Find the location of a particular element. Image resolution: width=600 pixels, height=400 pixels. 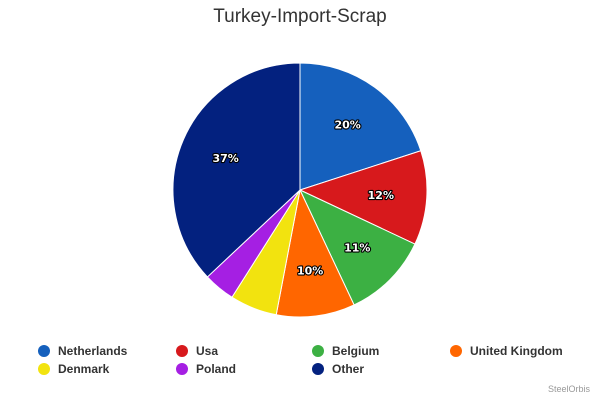

credit-text: SteelOrbis is located at coordinates (568, 389).